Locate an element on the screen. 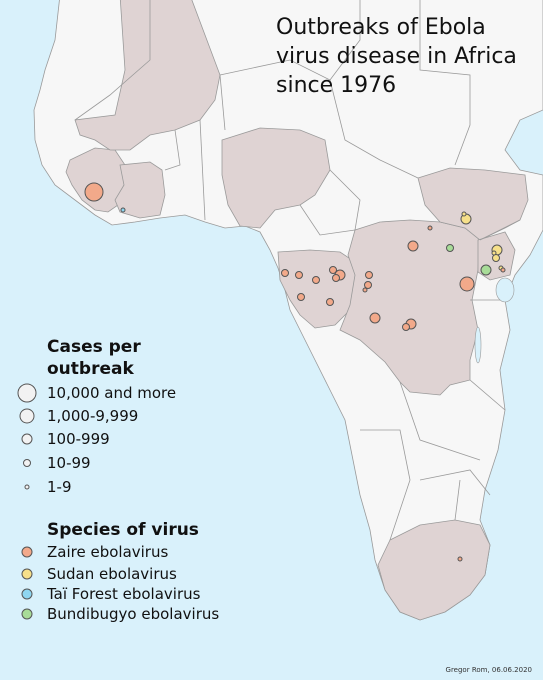 The image size is (543, 680). lake-victoria is located at coordinates (505, 290).